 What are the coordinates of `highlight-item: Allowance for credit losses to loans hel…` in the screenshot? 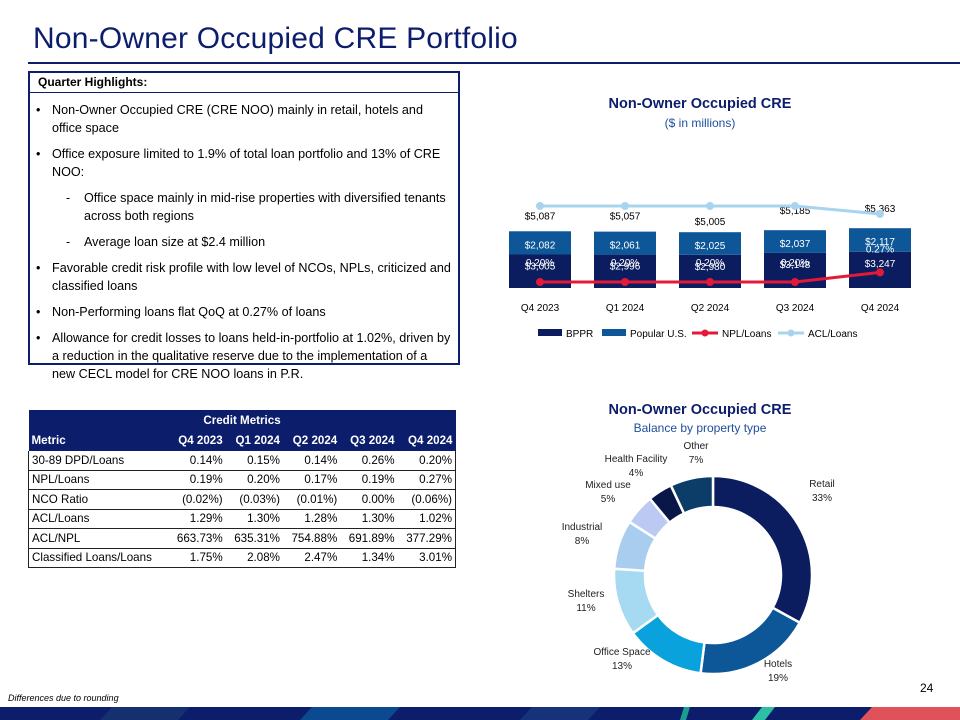 It's located at (244, 356).